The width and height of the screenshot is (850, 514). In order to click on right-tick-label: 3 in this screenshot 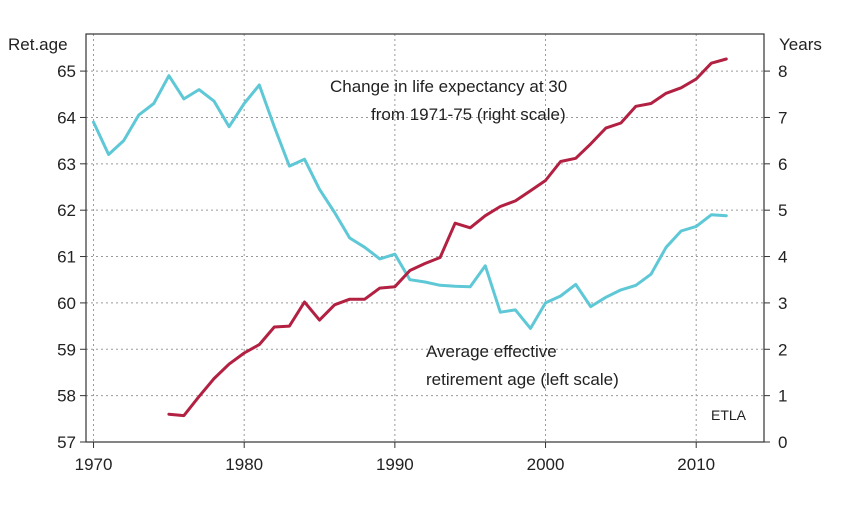, I will do `click(782, 303)`.